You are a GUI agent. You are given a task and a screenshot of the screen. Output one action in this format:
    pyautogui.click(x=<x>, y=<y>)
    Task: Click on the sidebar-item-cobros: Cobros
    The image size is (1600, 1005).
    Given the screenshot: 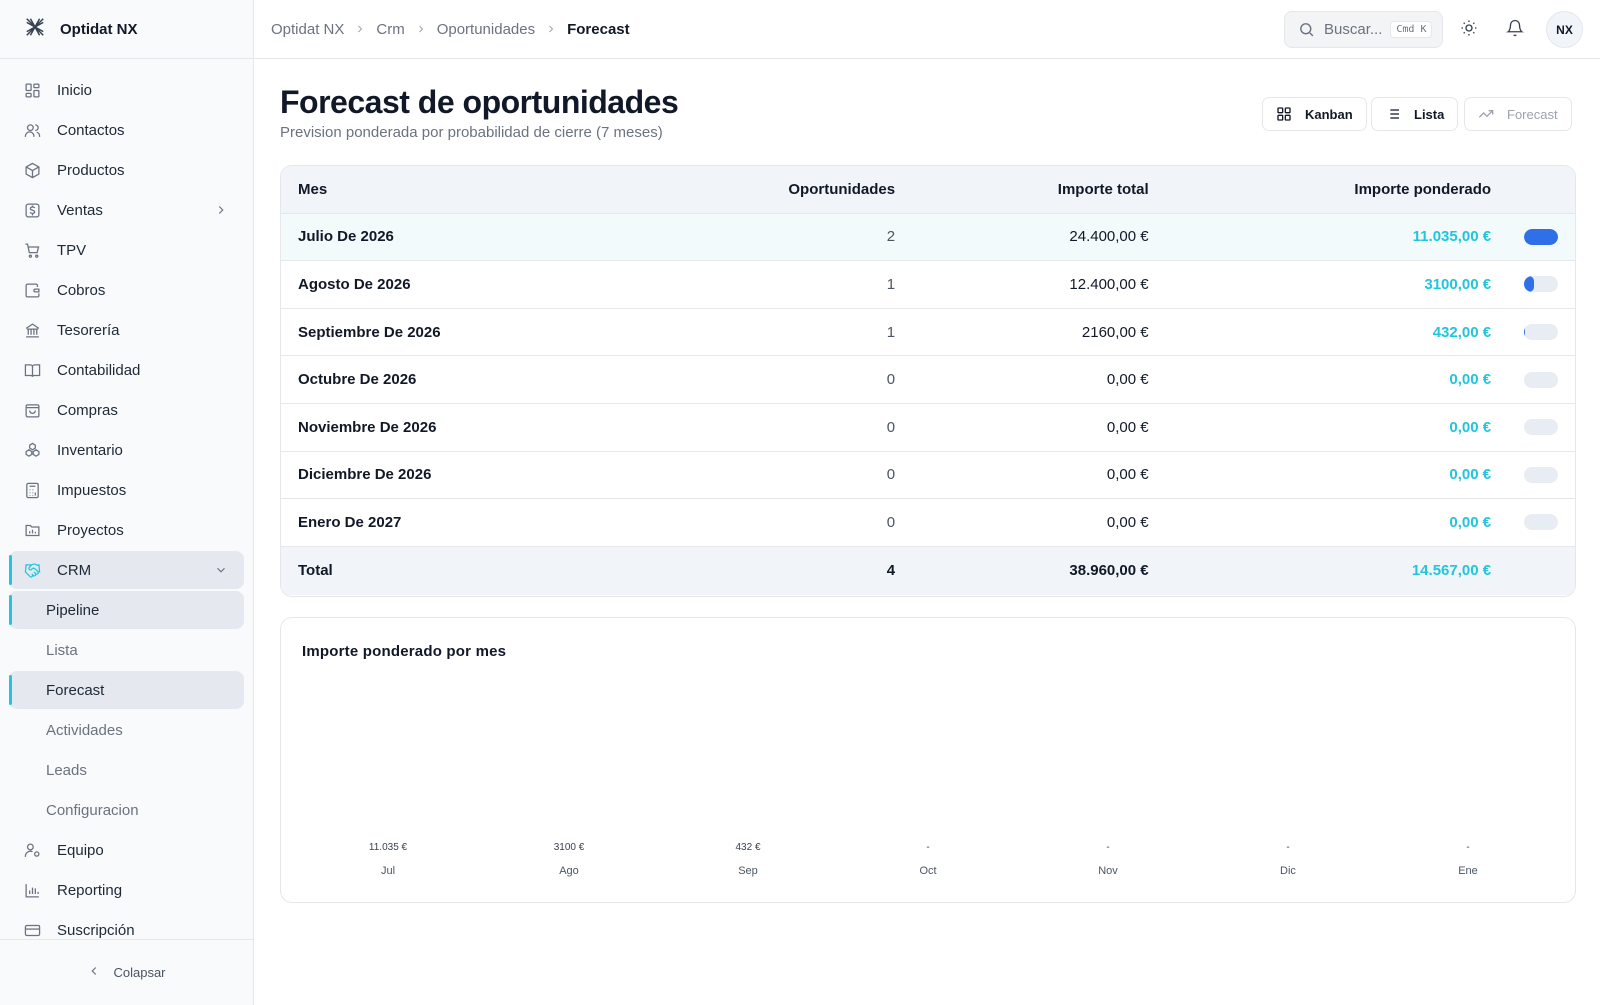 What is the action you would take?
    pyautogui.click(x=126, y=290)
    